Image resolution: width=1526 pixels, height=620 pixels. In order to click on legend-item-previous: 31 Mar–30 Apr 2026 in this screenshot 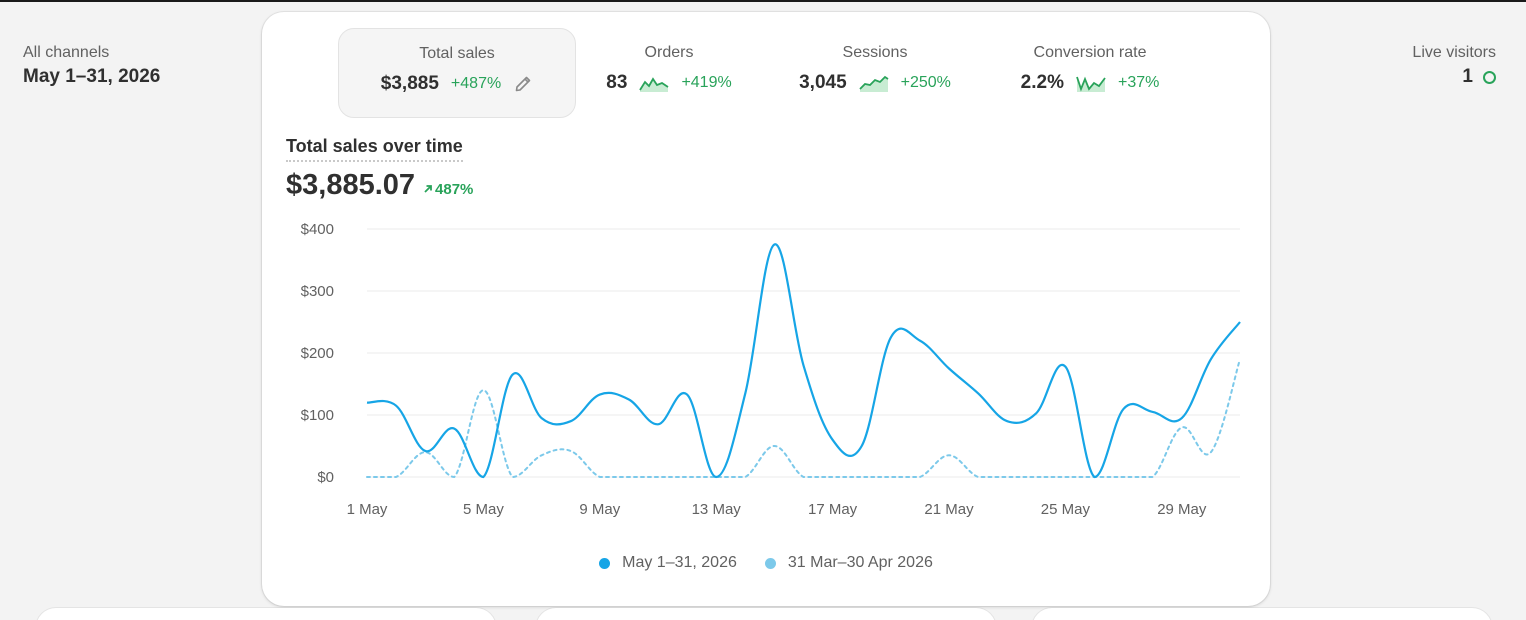, I will do `click(848, 563)`.